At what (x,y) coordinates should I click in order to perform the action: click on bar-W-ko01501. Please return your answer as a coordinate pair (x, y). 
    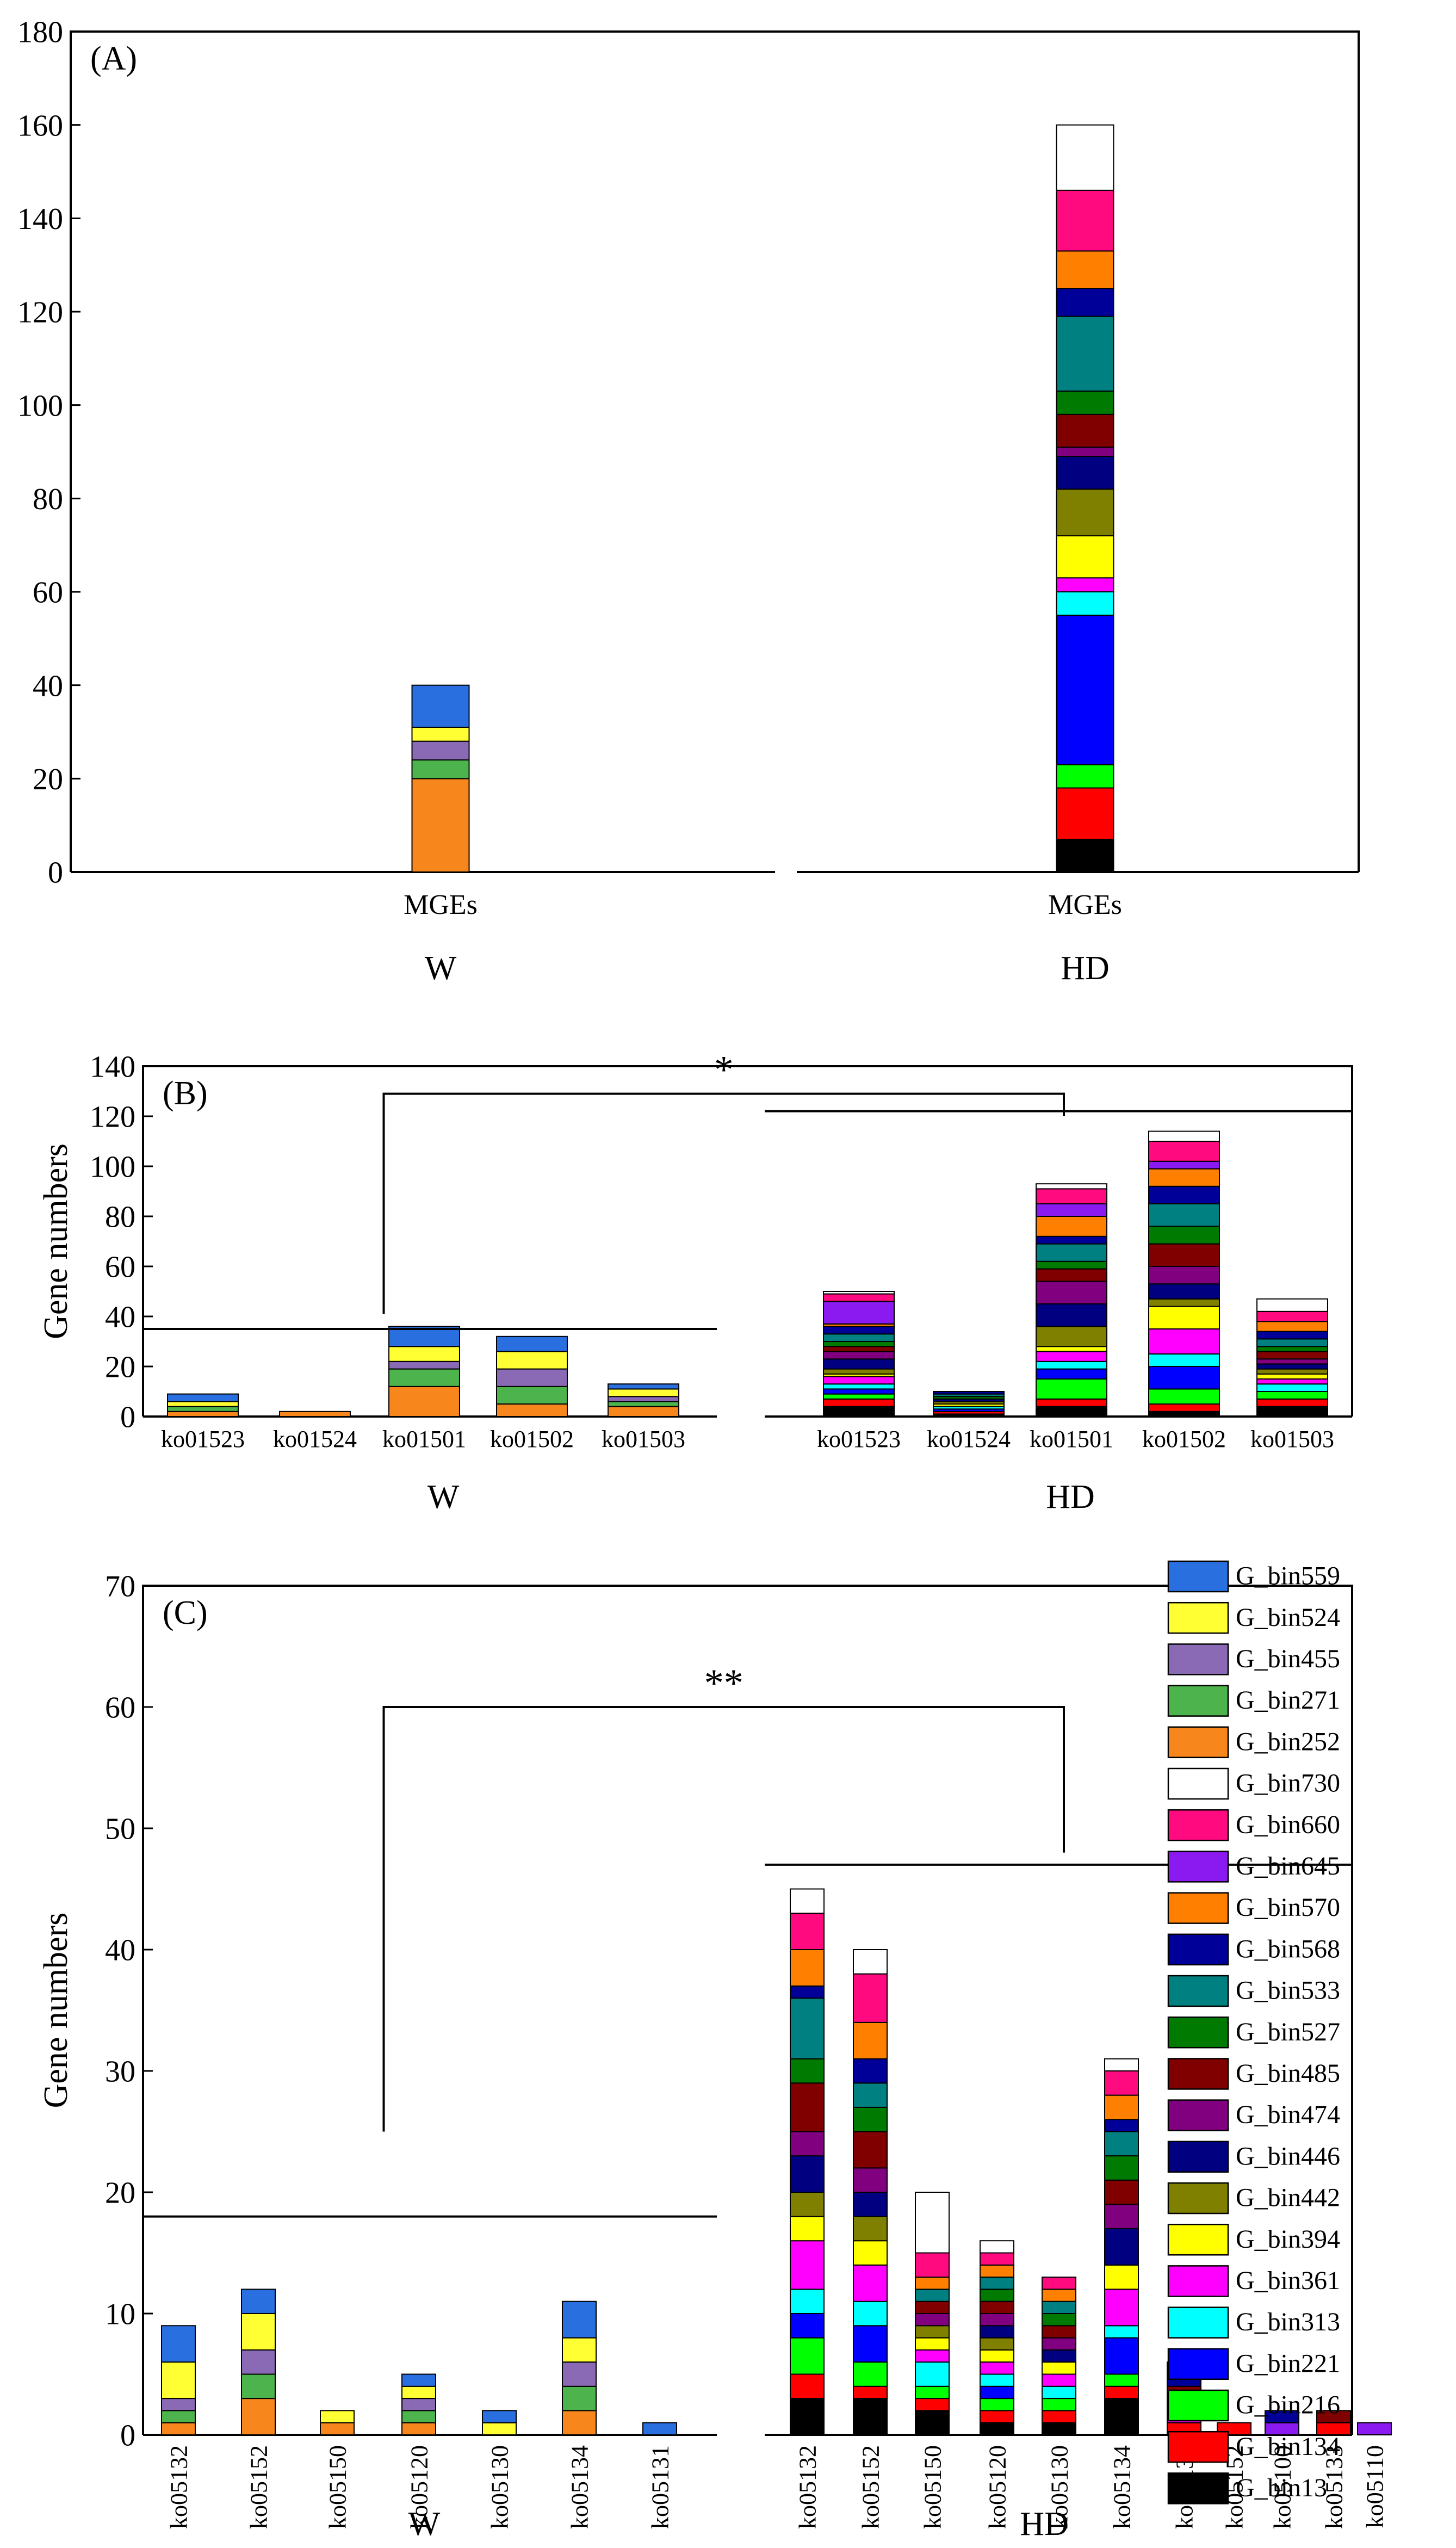
    Looking at the image, I should click on (424, 1372).